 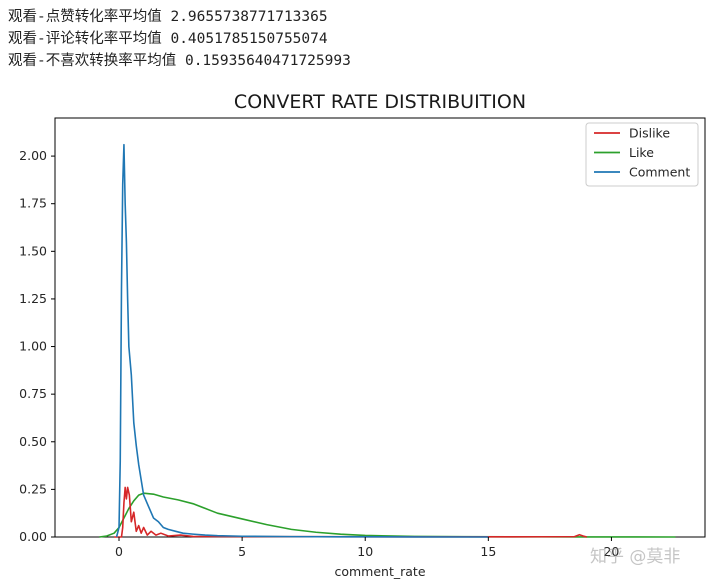 What do you see at coordinates (351, 512) in the screenshot?
I see `series-line-dislike` at bounding box center [351, 512].